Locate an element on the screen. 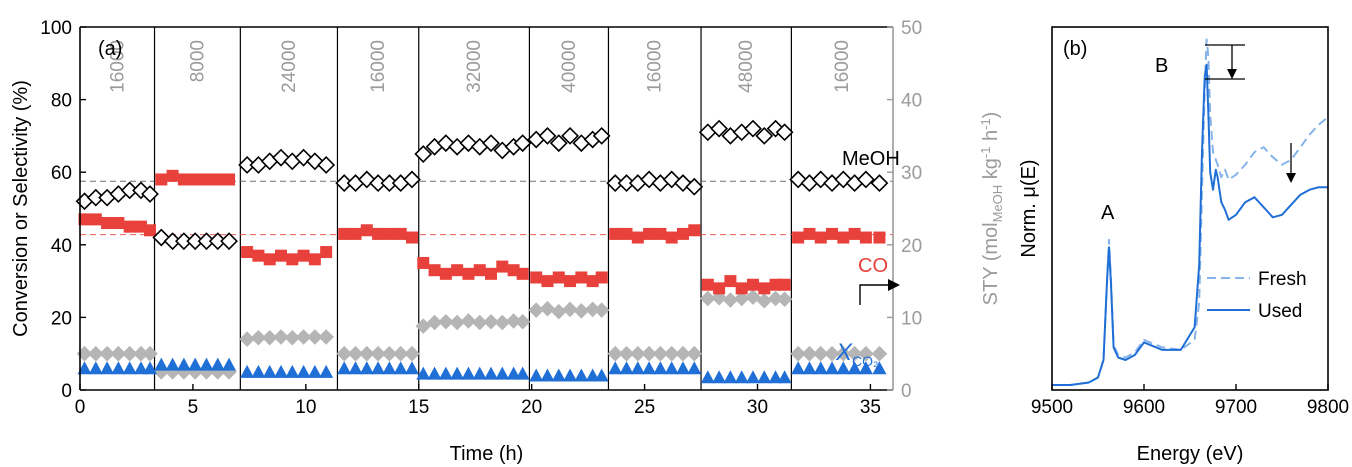 The width and height of the screenshot is (1352, 467). y2-axis-title: STY (molMeOH kg-1 h-1) is located at coordinates (991, 209).